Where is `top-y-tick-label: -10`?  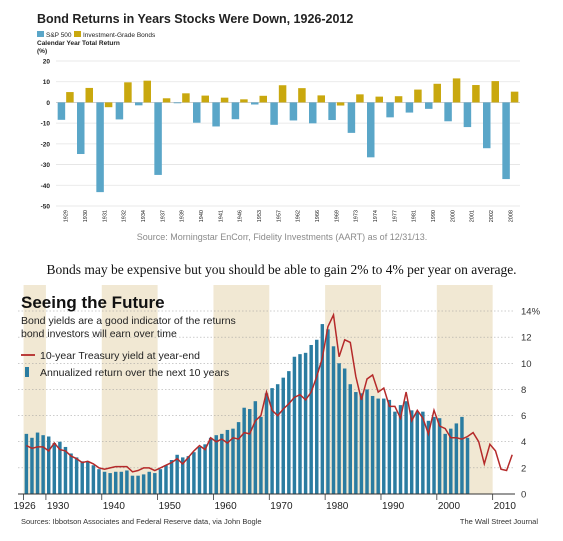
top-y-tick-label: -10 is located at coordinates (46, 124).